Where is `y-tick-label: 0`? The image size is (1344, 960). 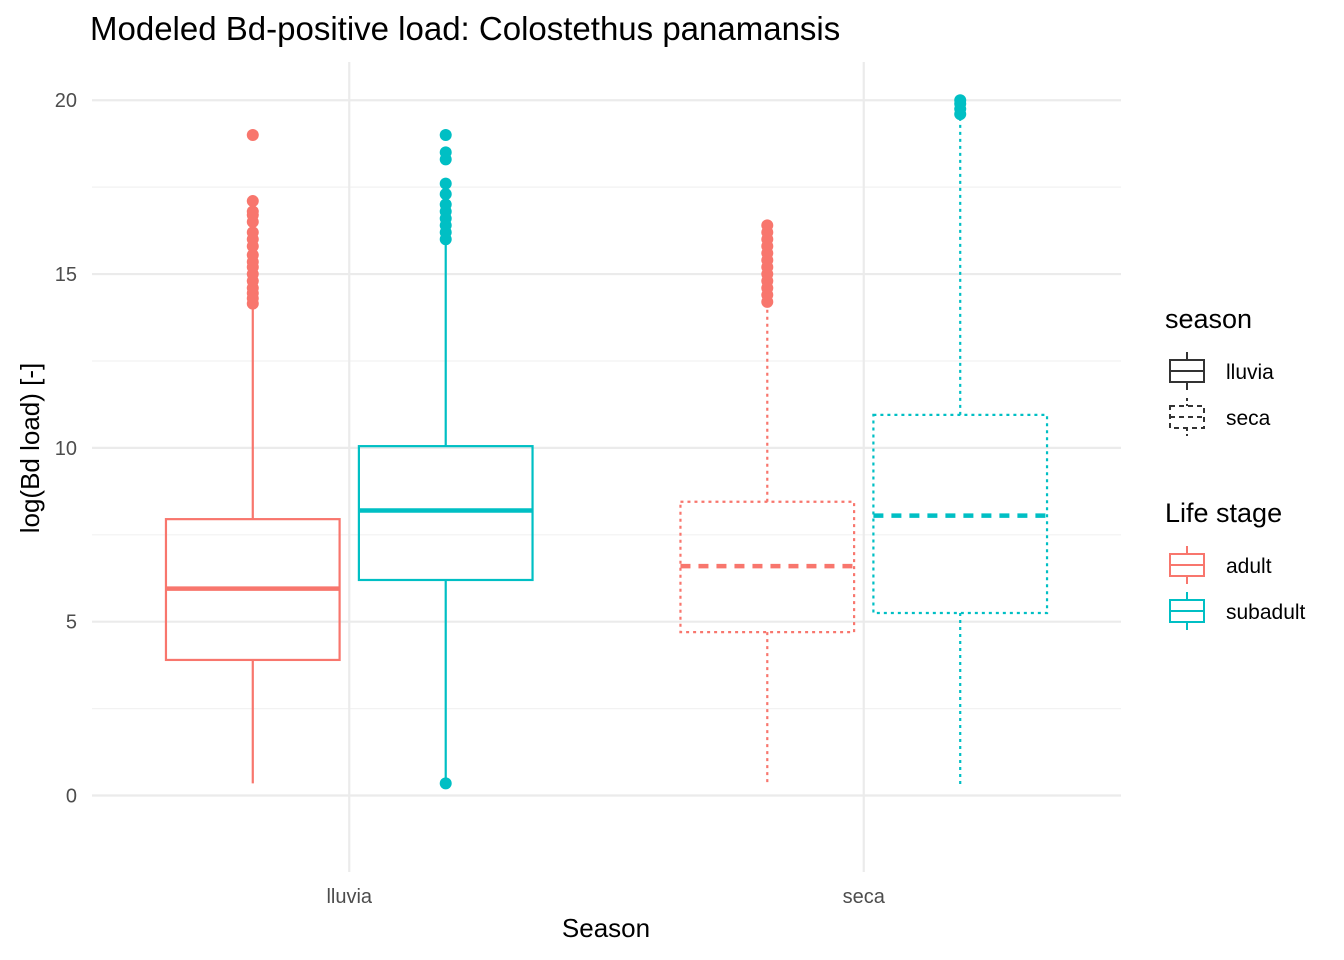
y-tick-label: 0 is located at coordinates (71, 797).